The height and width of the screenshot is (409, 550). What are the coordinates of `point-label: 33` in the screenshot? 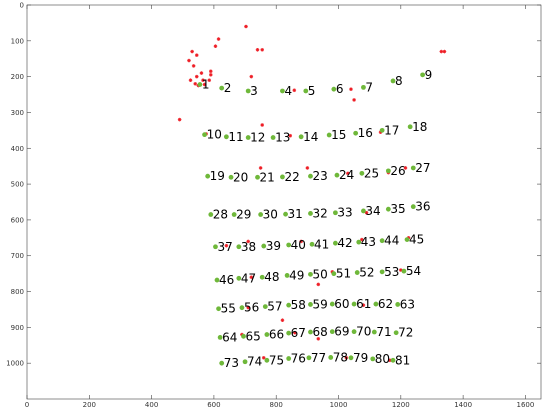 It's located at (344, 213).